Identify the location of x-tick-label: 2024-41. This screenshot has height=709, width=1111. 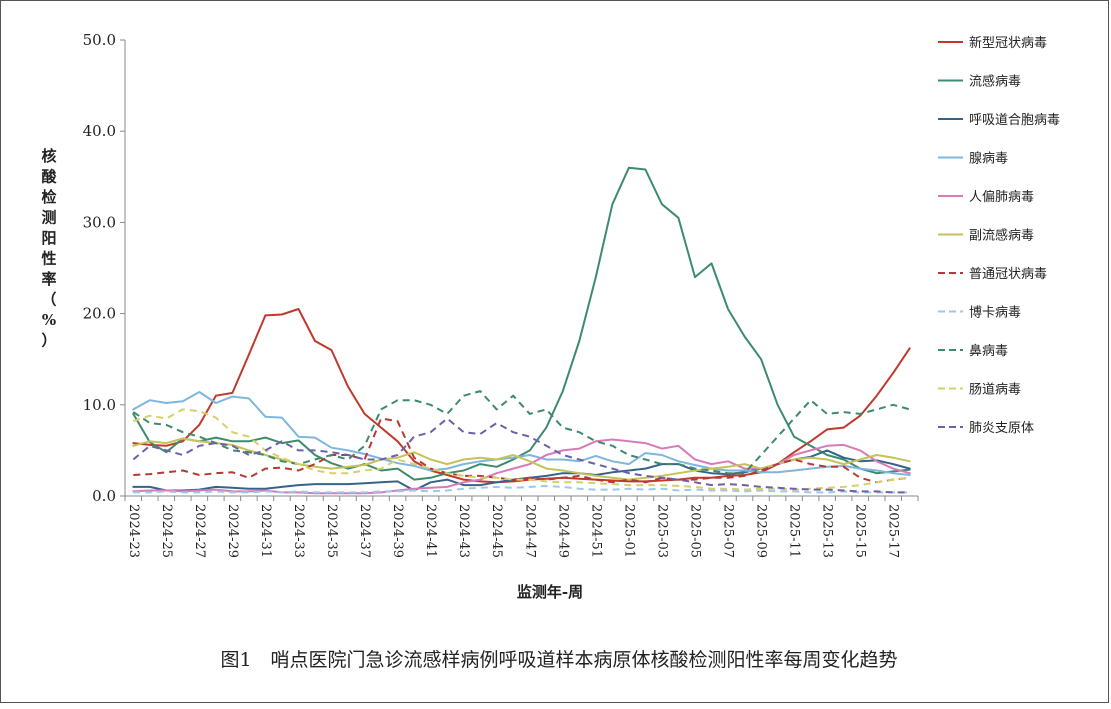
(430, 531).